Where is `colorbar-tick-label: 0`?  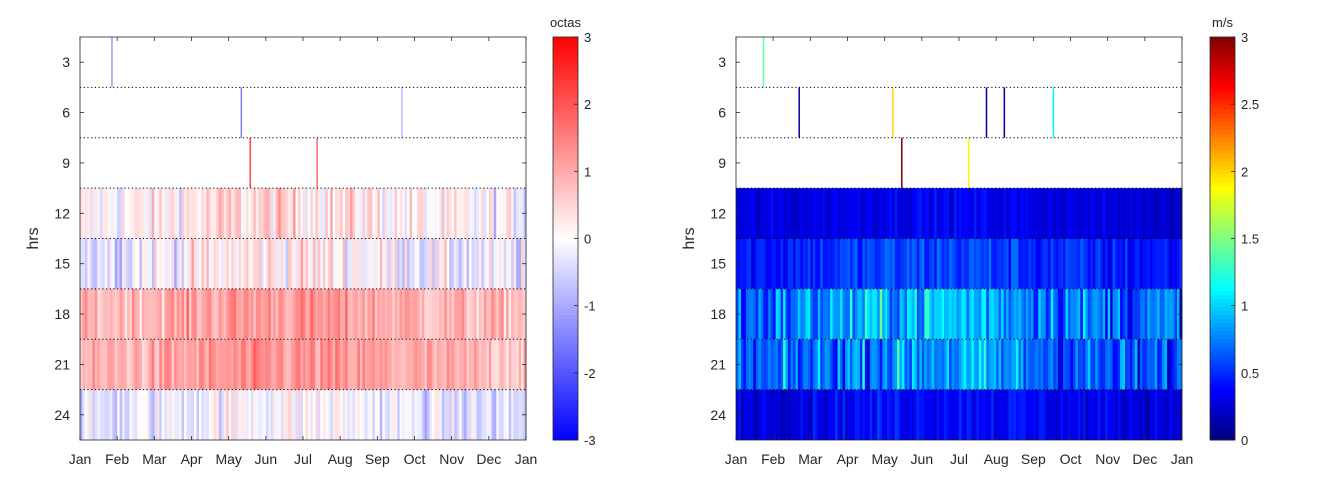 colorbar-tick-label: 0 is located at coordinates (1244, 440).